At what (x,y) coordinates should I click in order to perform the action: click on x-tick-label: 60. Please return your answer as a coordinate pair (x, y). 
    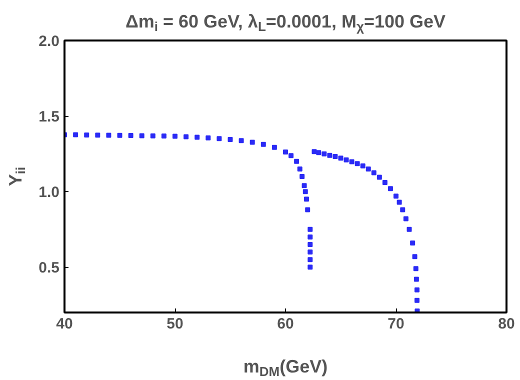
    Looking at the image, I should click on (285, 324).